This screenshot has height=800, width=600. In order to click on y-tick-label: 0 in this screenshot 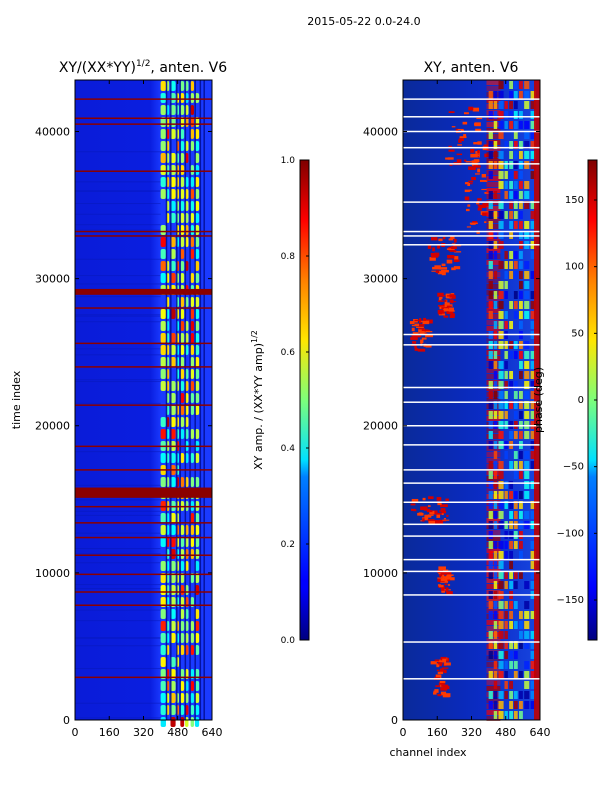, I will do `click(394, 720)`.